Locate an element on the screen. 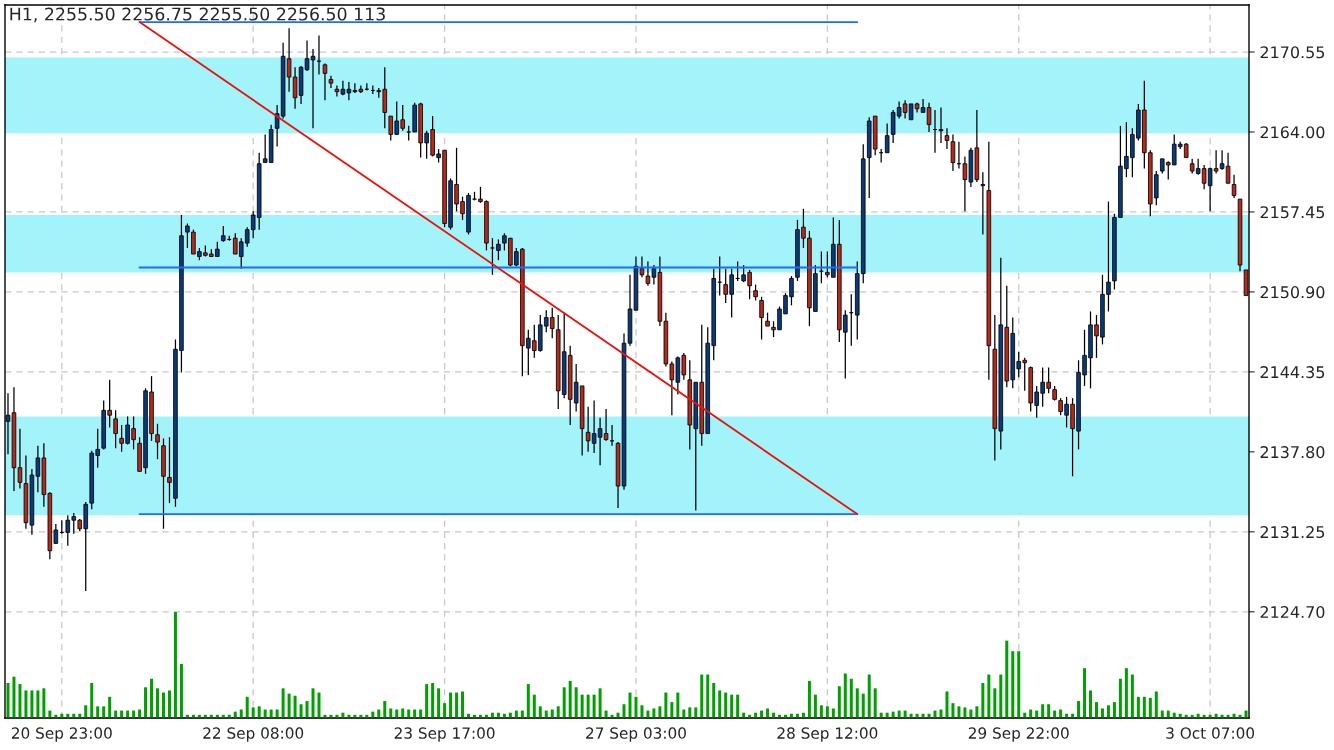  y-tick-label: 2157.45 is located at coordinates (1292, 212).